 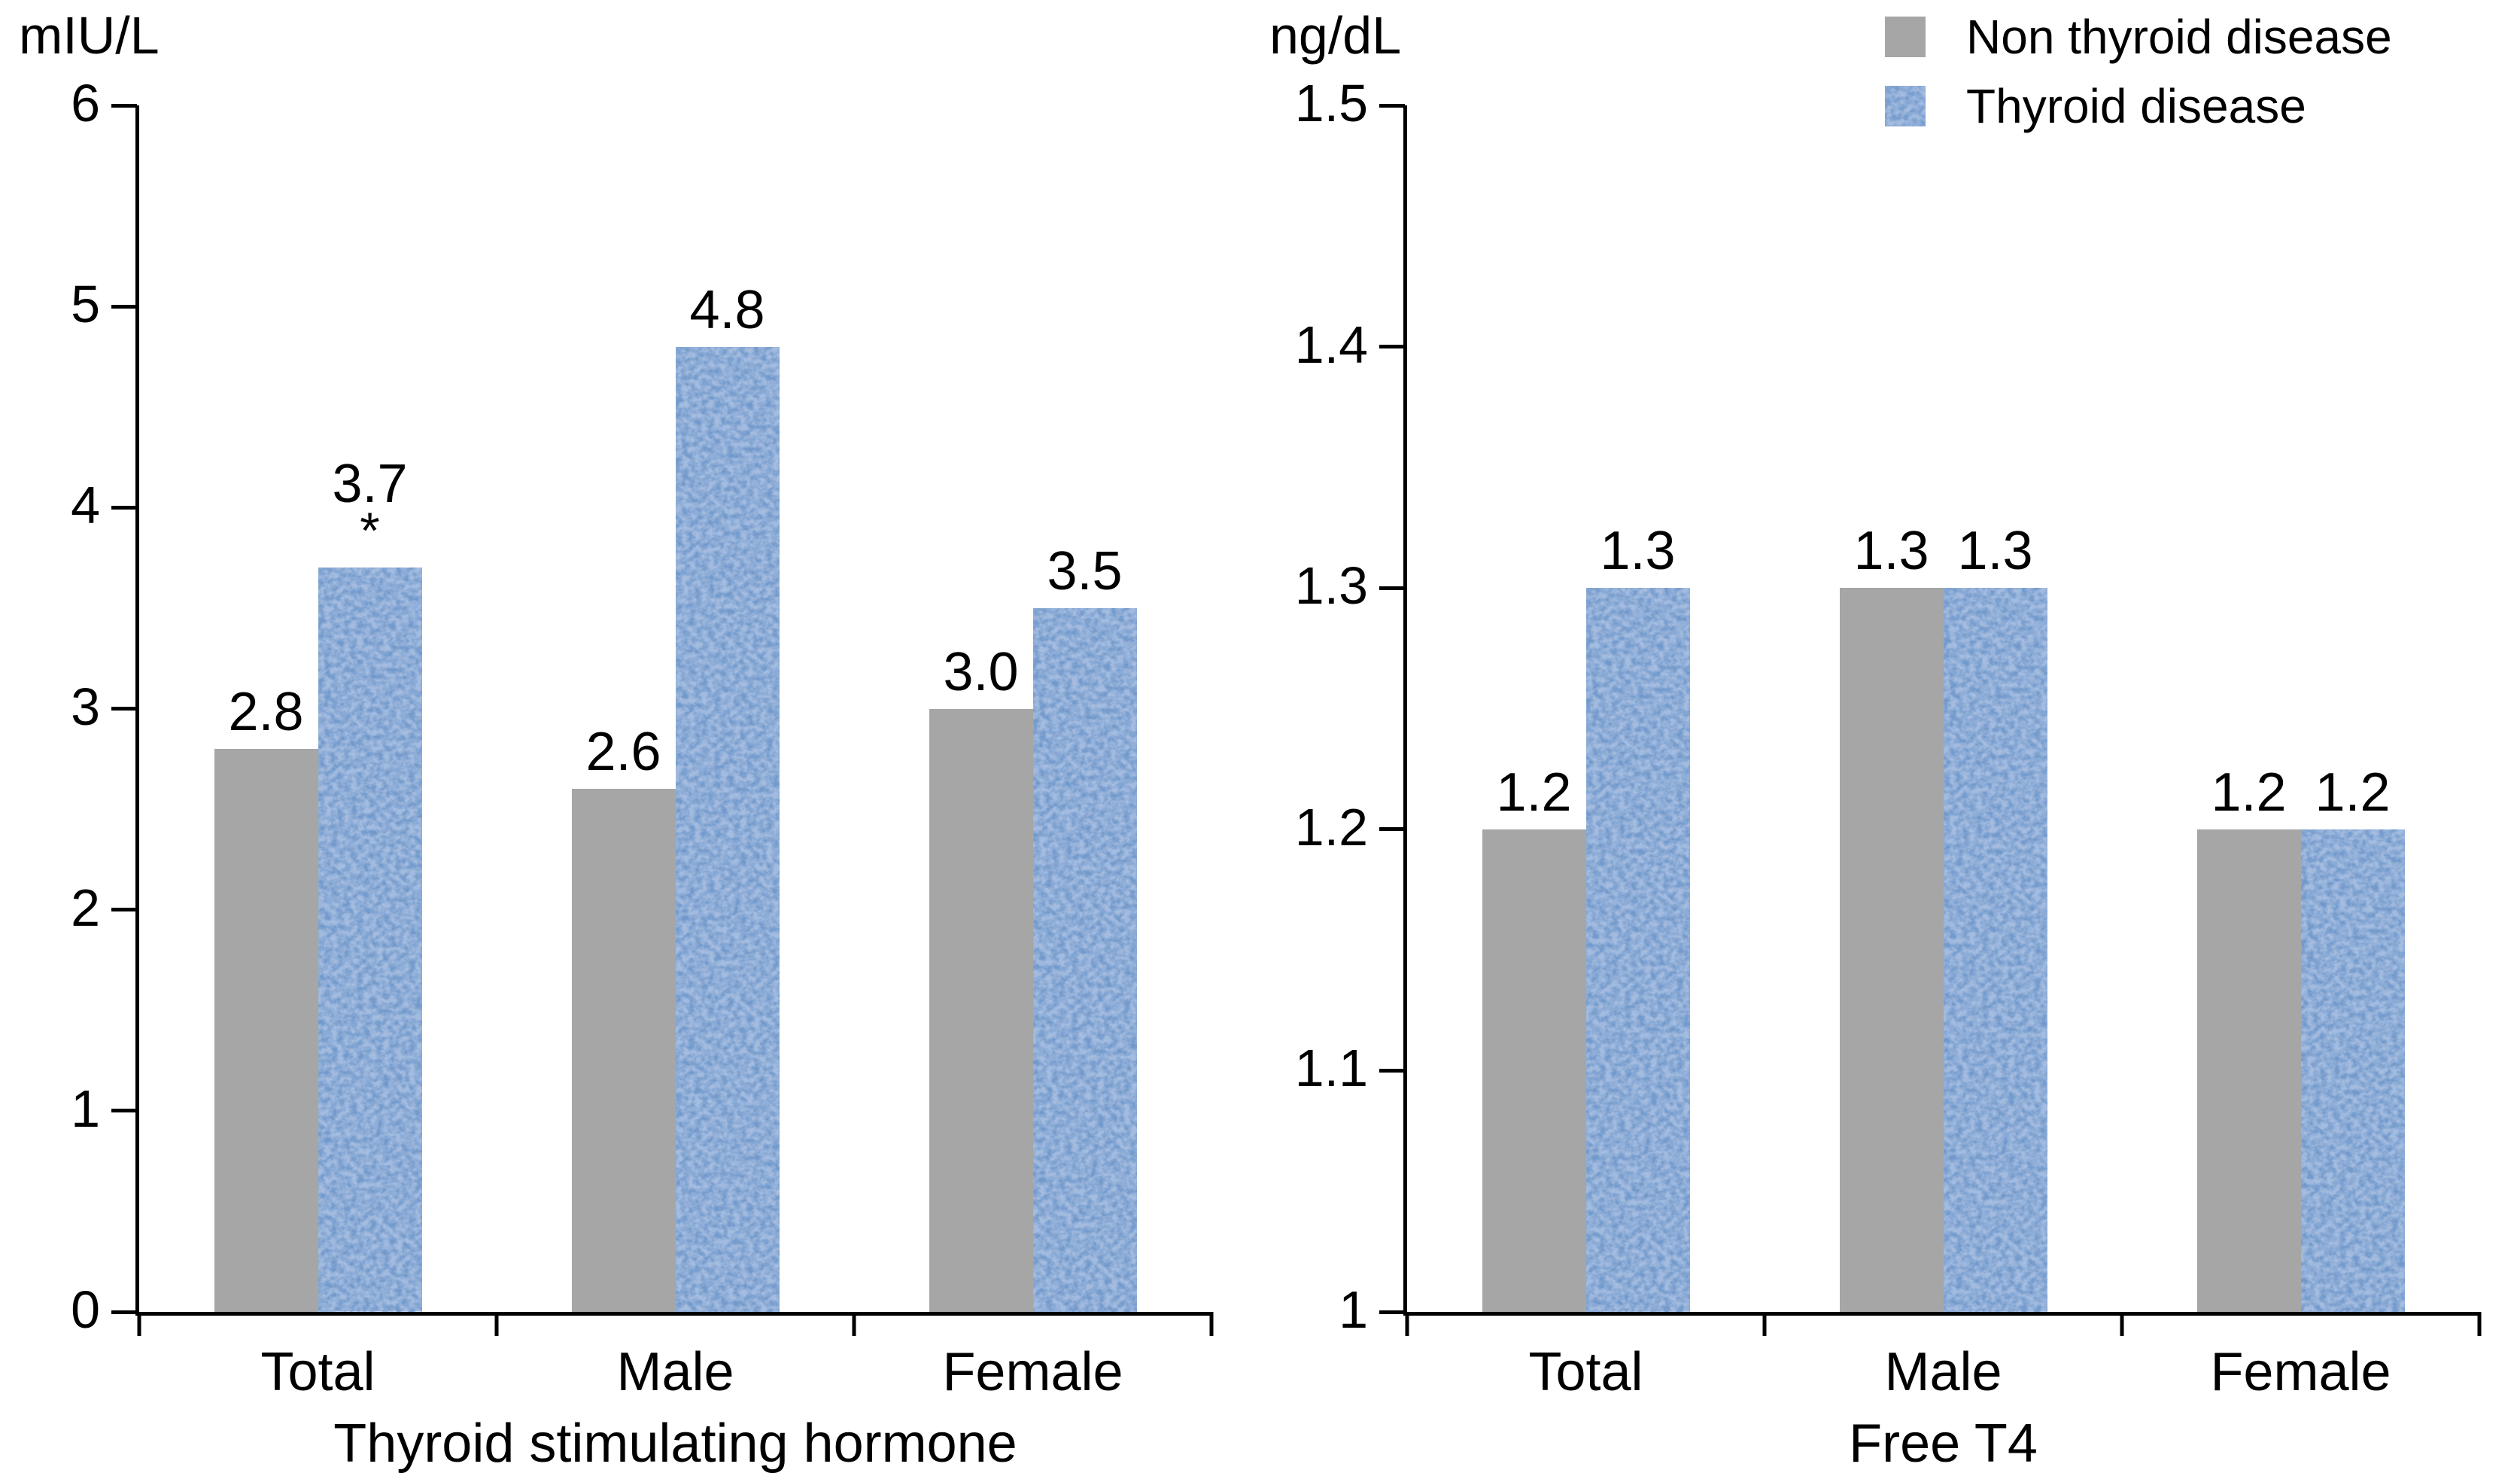 I want to click on category-slot-total: 1.2 1.3, so click(x=1586, y=708).